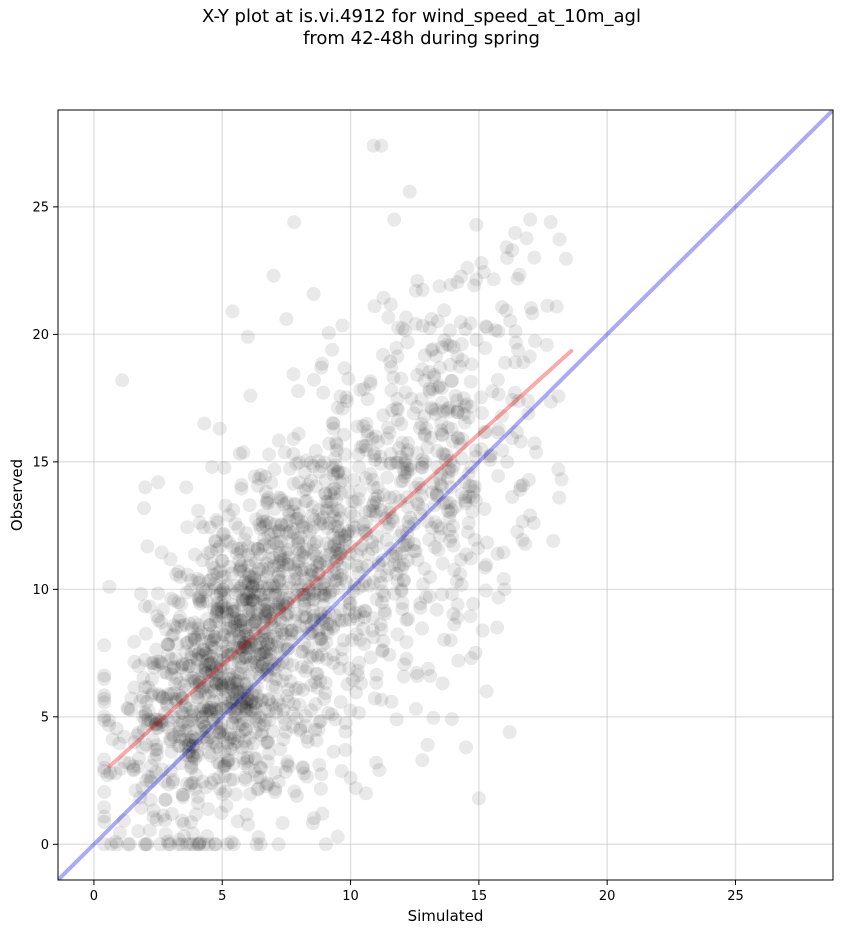 This screenshot has width=843, height=934. Describe the element at coordinates (735, 896) in the screenshot. I see `x-tick-label: 25` at that location.